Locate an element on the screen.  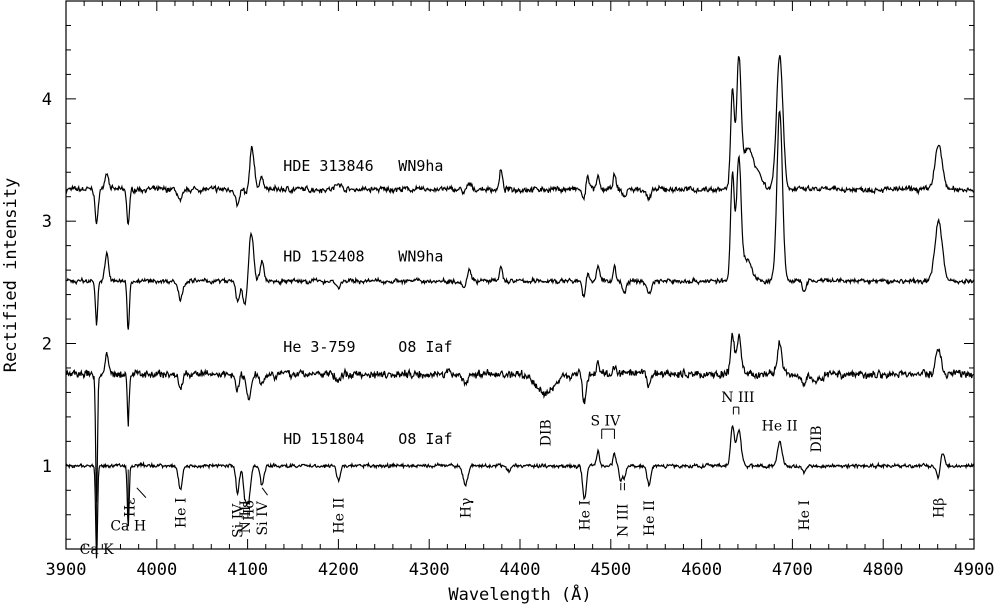
line-id-label: Hε is located at coordinates (131, 507).